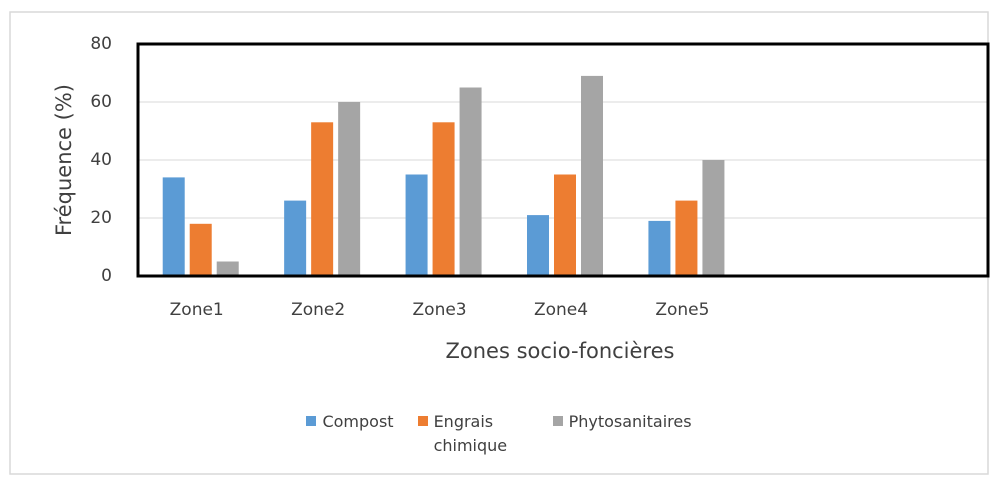 This screenshot has width=998, height=485. What do you see at coordinates (440, 310) in the screenshot?
I see `x-tick-label: Zone3` at bounding box center [440, 310].